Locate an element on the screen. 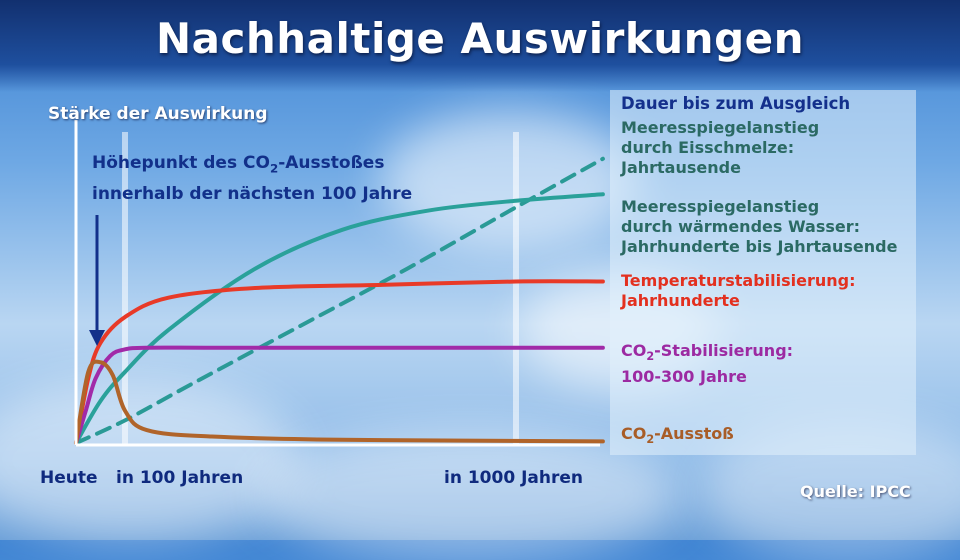  legend-item-2: Temperaturstabilisierung: Jahrhunderte is located at coordinates (738, 290).